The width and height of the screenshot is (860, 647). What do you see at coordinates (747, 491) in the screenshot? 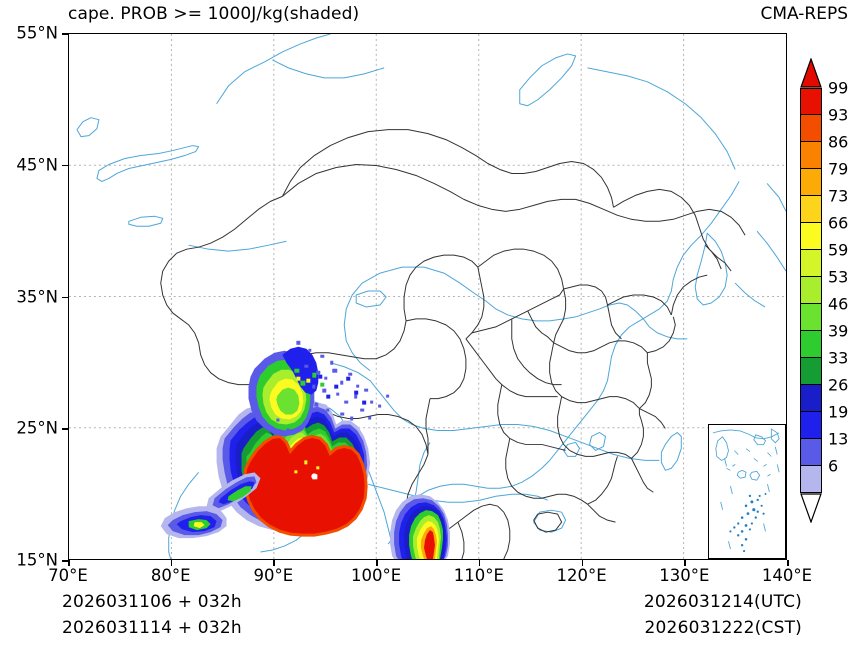
I see `south-china-sea-inset` at bounding box center [747, 491].